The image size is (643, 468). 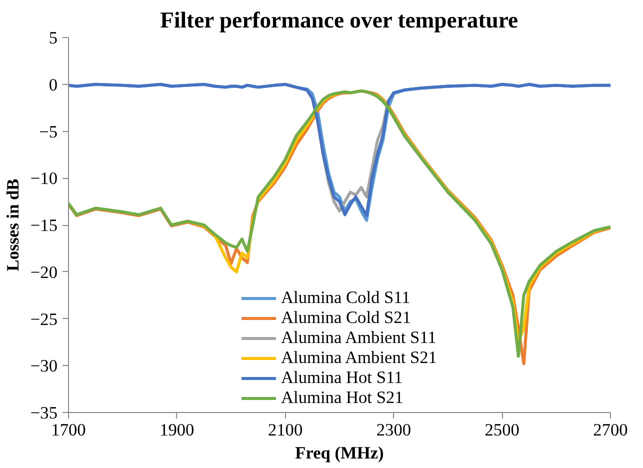 What do you see at coordinates (48, 132) in the screenshot?
I see `y-tick-label: −5` at bounding box center [48, 132].